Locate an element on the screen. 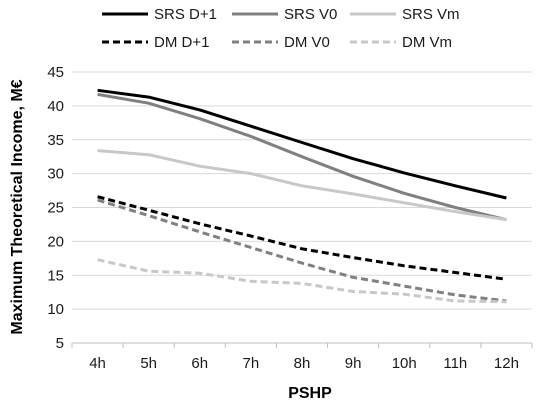  series-line-srs-vm is located at coordinates (302, 185).